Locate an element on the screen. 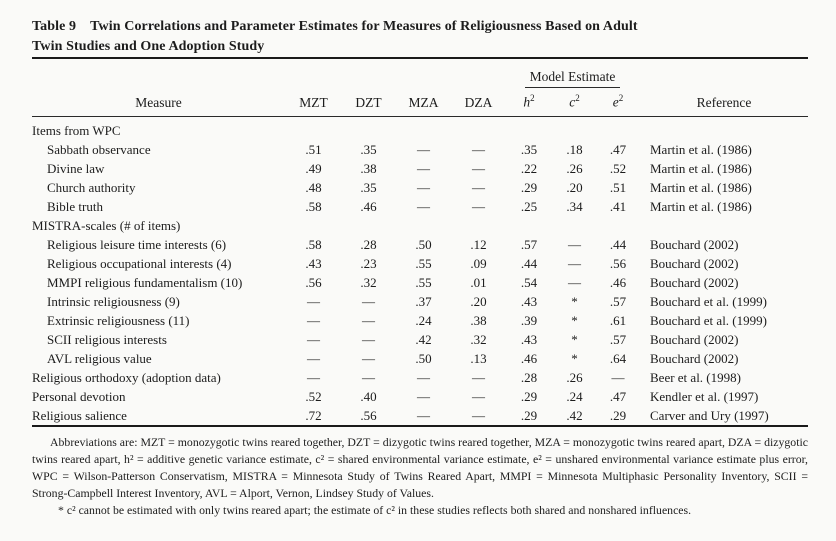  c2-cell: .24 is located at coordinates (574, 396).